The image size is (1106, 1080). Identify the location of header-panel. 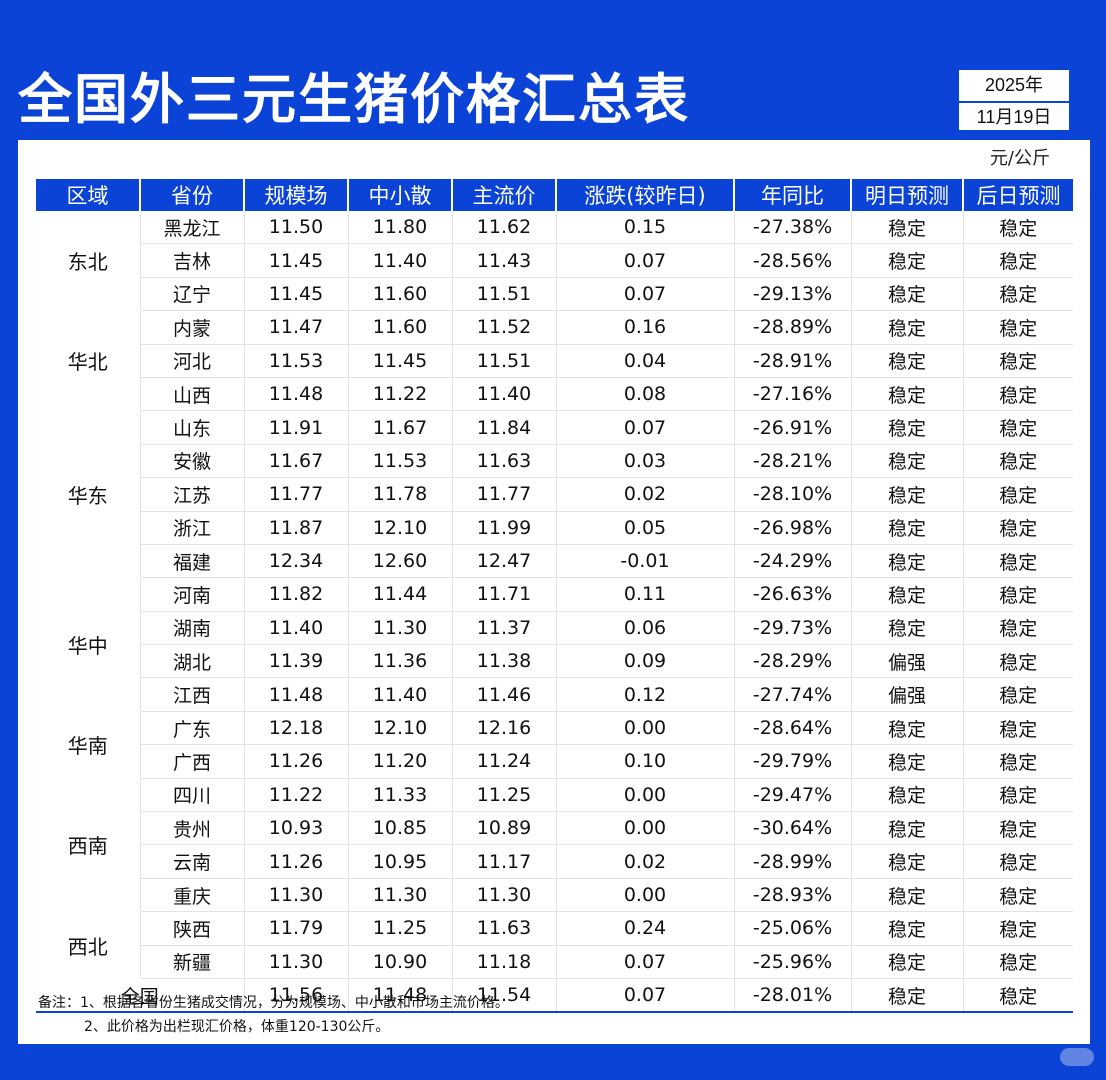
(554, 91).